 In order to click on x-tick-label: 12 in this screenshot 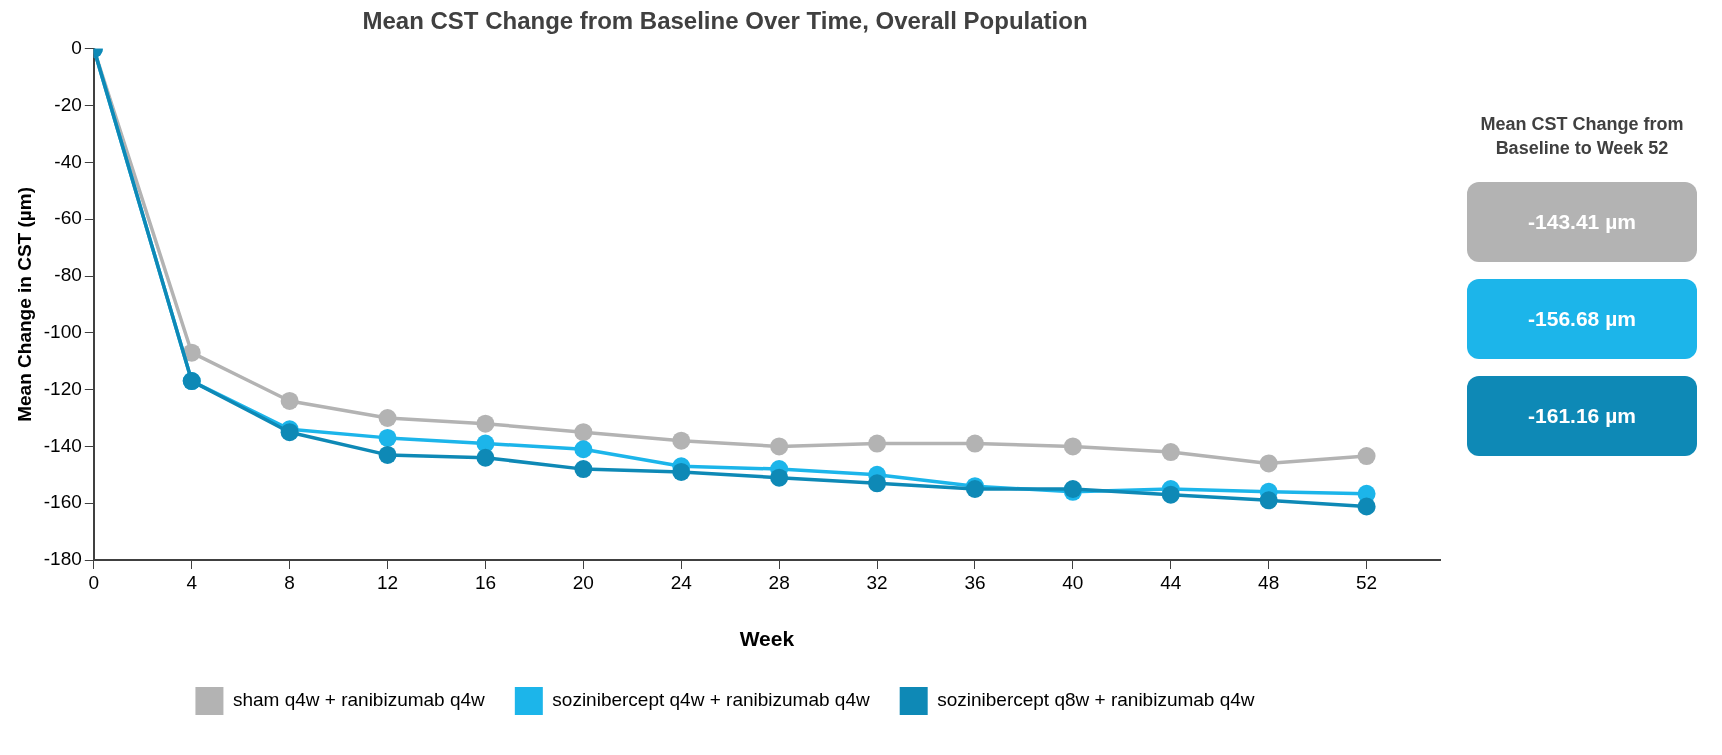, I will do `click(387, 582)`.